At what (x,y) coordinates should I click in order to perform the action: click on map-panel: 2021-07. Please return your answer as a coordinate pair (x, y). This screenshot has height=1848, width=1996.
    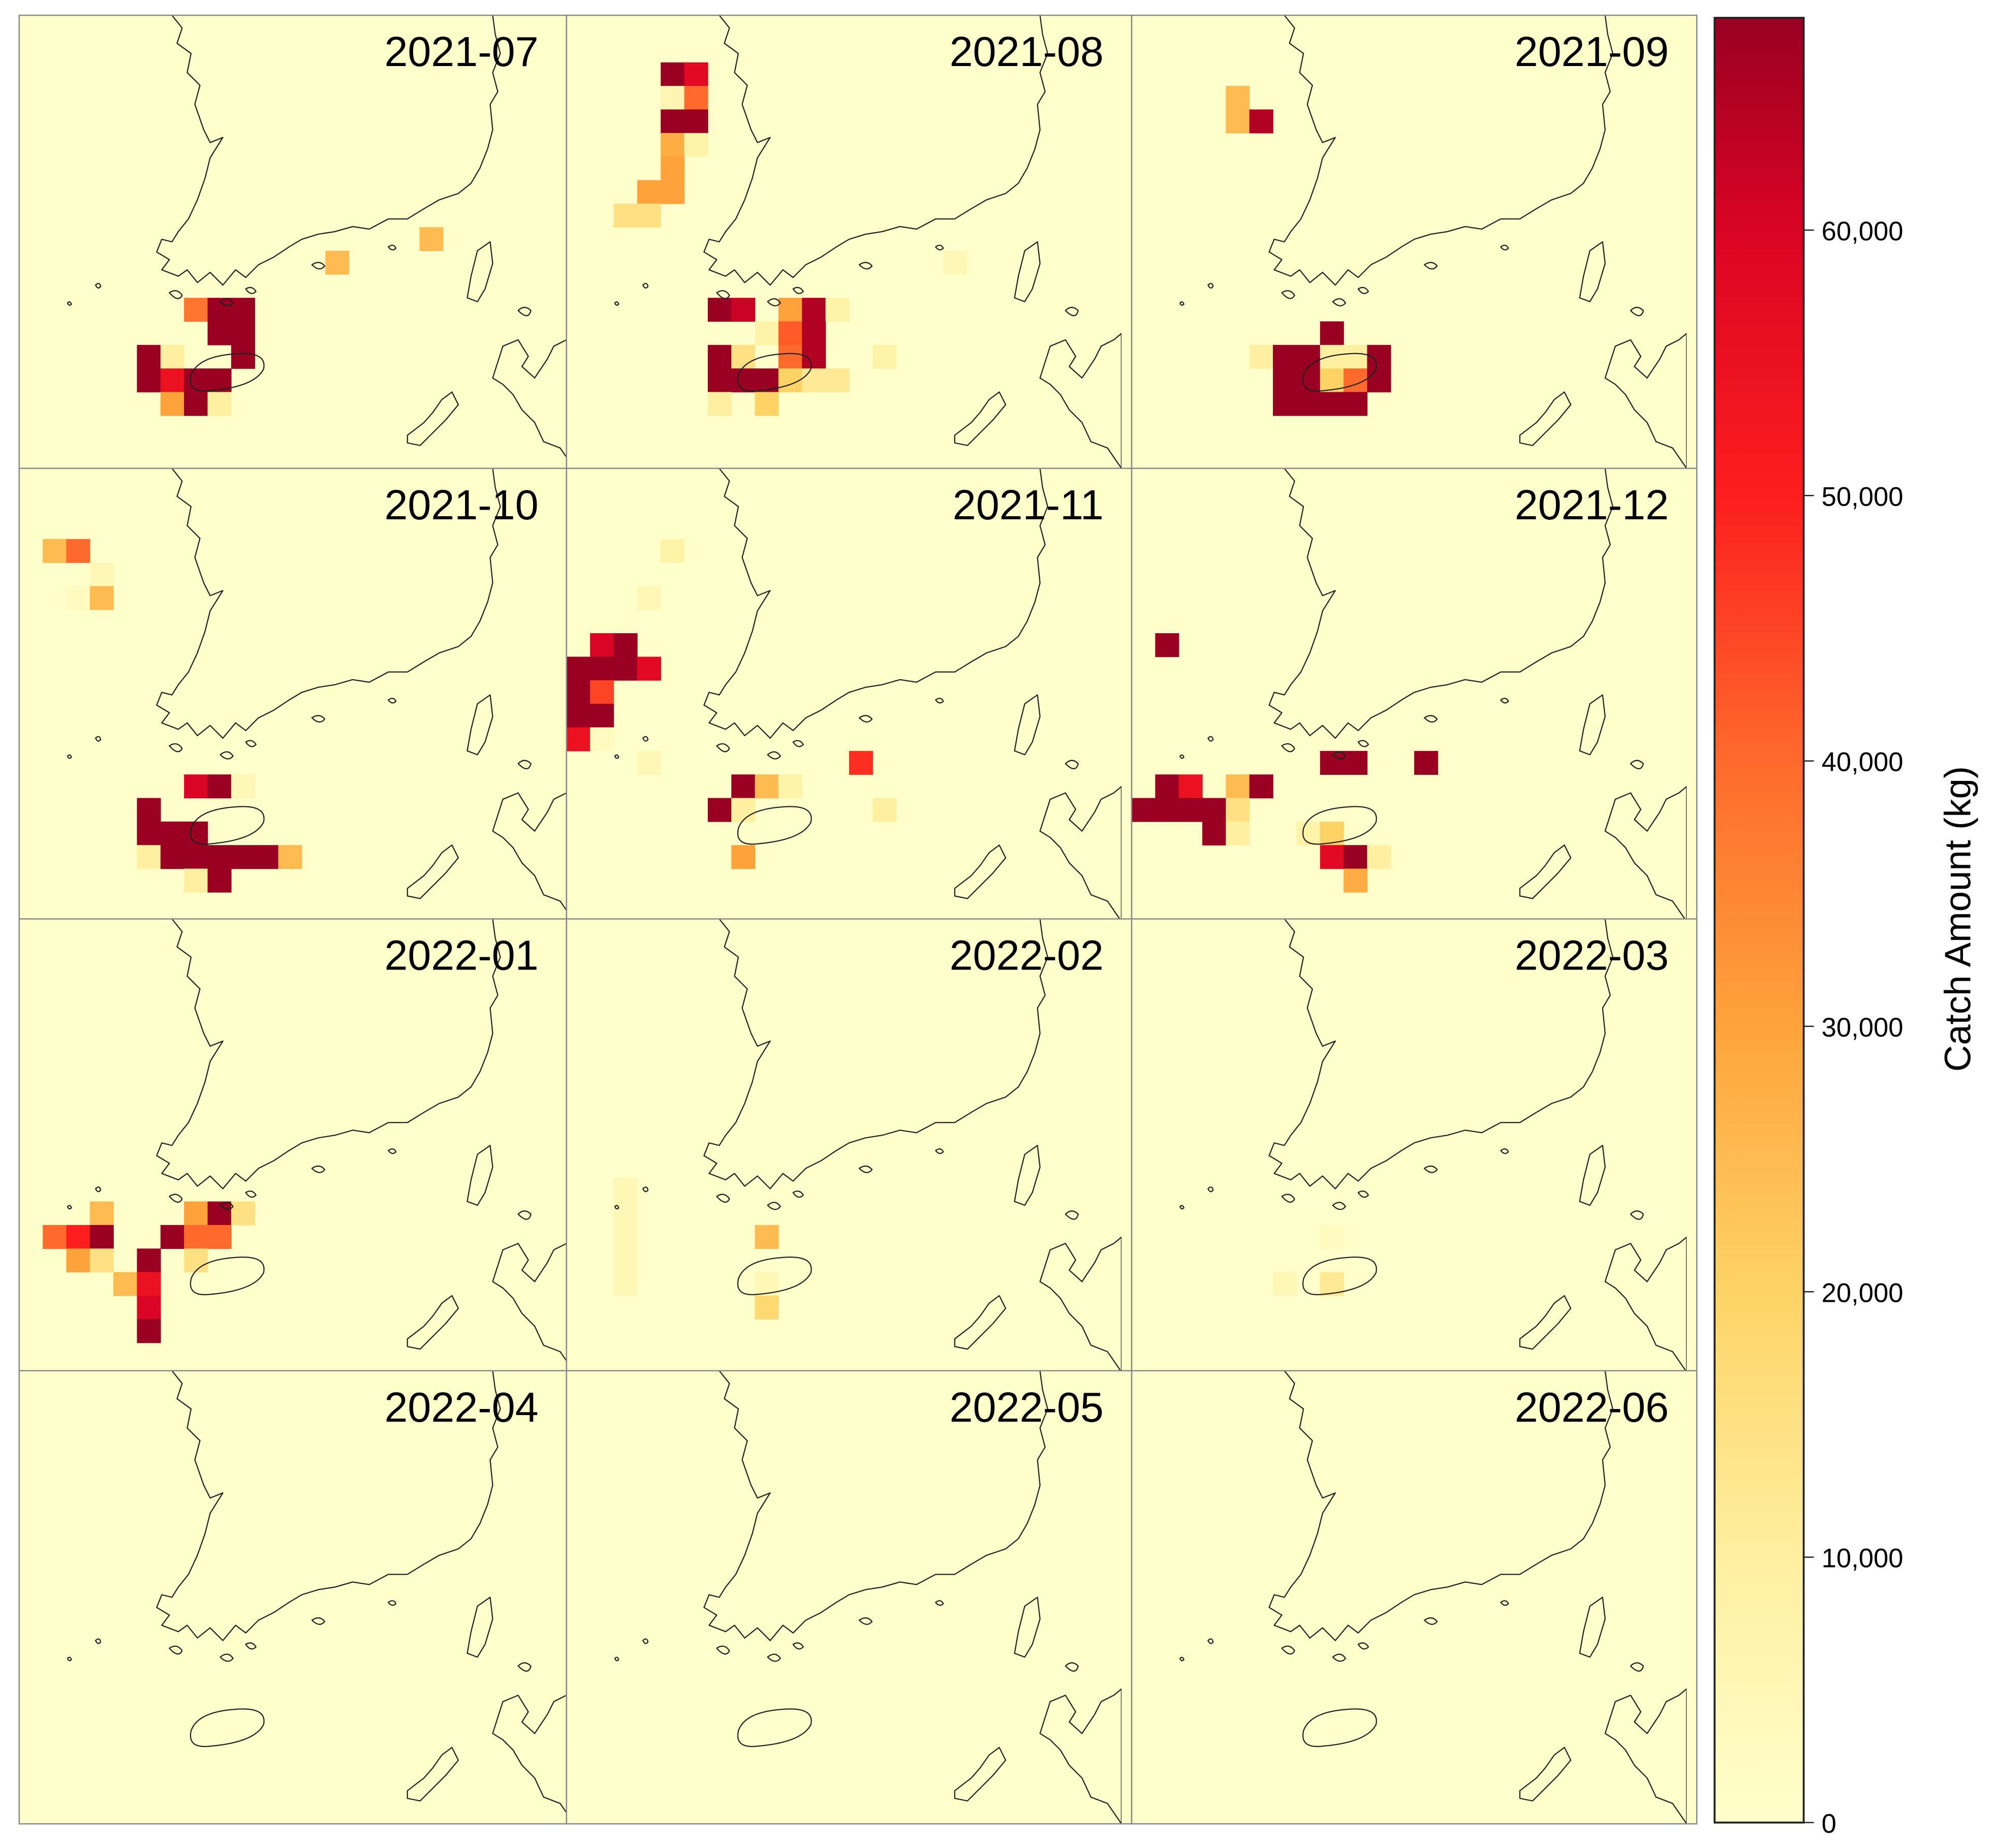
    Looking at the image, I should click on (296, 241).